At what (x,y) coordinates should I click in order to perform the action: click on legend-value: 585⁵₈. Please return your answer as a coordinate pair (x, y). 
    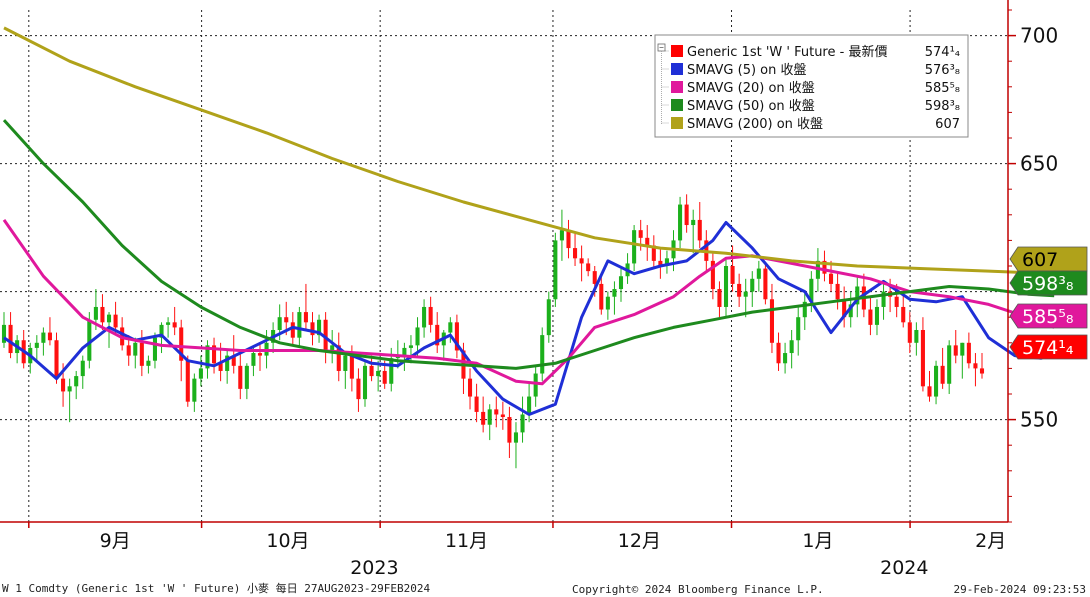
    Looking at the image, I should click on (942, 88).